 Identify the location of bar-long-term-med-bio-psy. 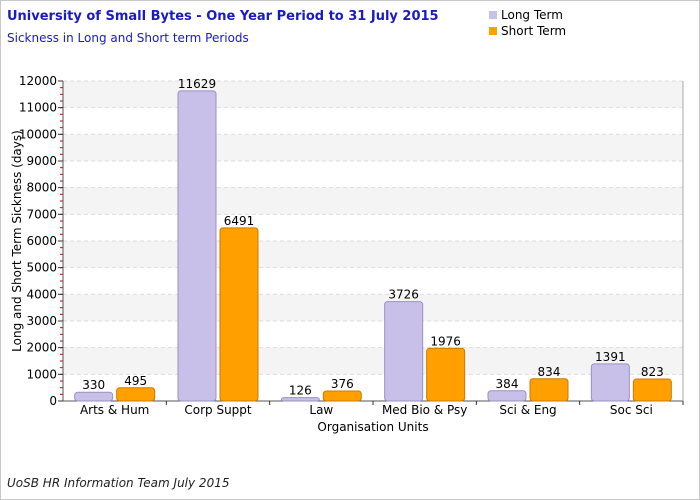
(404, 351).